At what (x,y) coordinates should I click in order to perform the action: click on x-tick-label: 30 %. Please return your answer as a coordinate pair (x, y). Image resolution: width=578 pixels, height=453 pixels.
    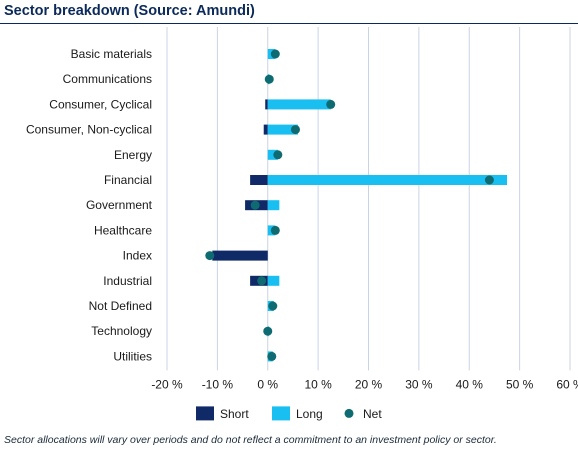
    Looking at the image, I should click on (419, 384).